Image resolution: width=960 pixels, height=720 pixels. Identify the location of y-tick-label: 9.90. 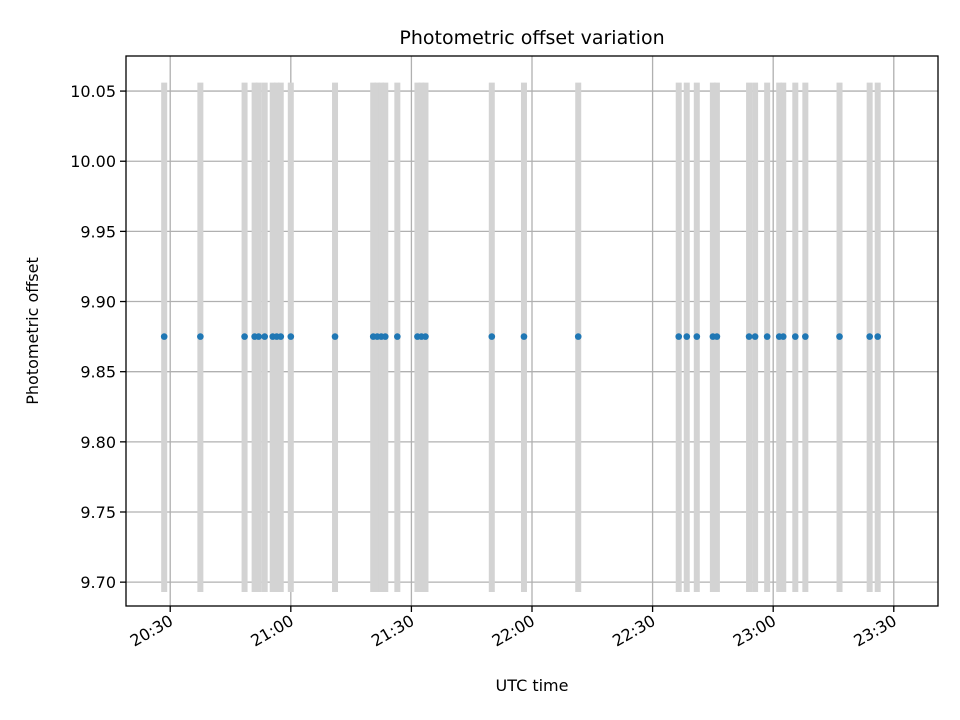
(98, 302).